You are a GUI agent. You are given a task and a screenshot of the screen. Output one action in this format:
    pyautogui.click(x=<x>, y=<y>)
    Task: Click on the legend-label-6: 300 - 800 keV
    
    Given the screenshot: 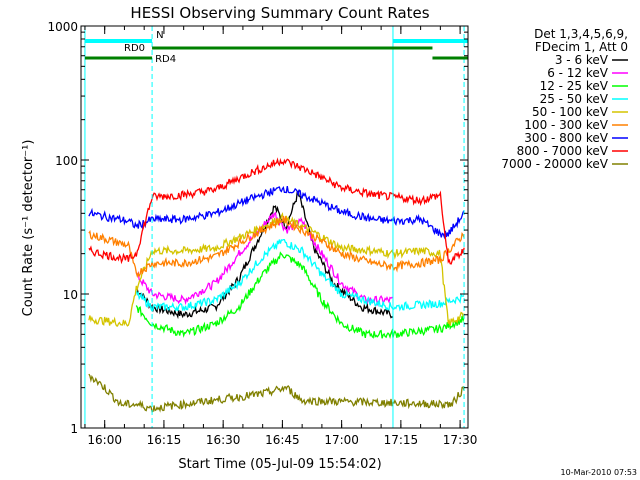 What is the action you would take?
    pyautogui.click(x=566, y=138)
    